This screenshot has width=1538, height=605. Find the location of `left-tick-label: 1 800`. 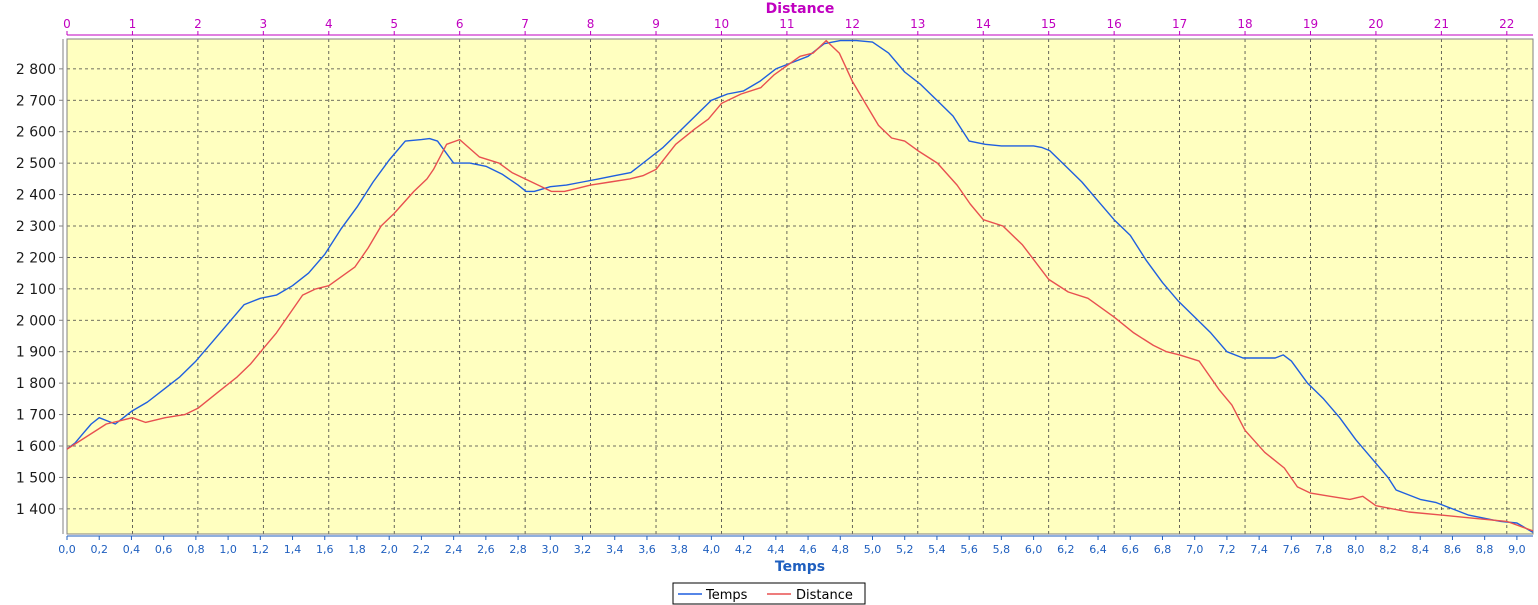

left-tick-label: 1 800 is located at coordinates (36, 384).